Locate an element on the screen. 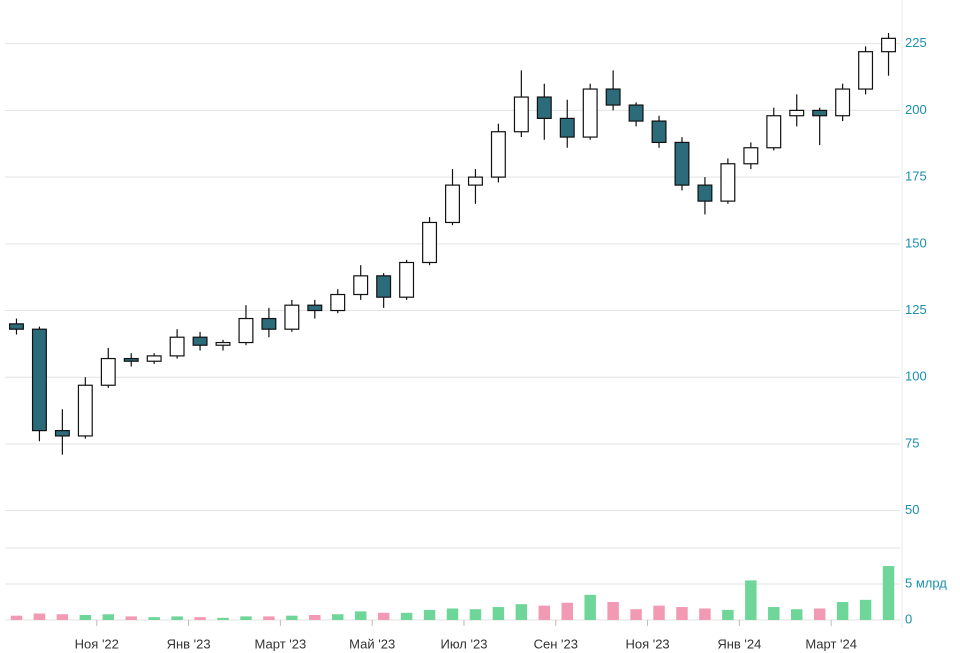 This screenshot has height=653, width=960. y-tick-label: 50 is located at coordinates (912, 509).